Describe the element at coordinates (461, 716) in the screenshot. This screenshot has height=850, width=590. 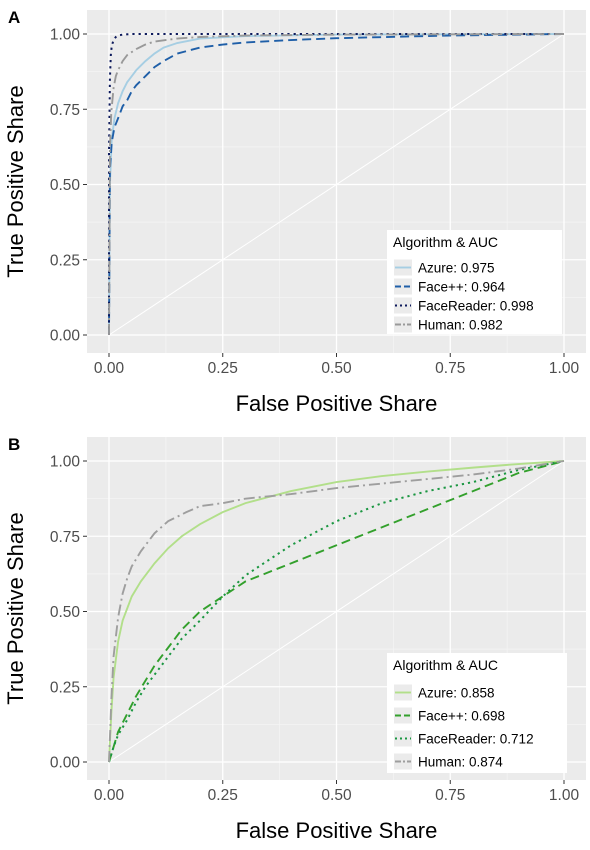
I see `legend-label: Face++: 0.698` at that location.